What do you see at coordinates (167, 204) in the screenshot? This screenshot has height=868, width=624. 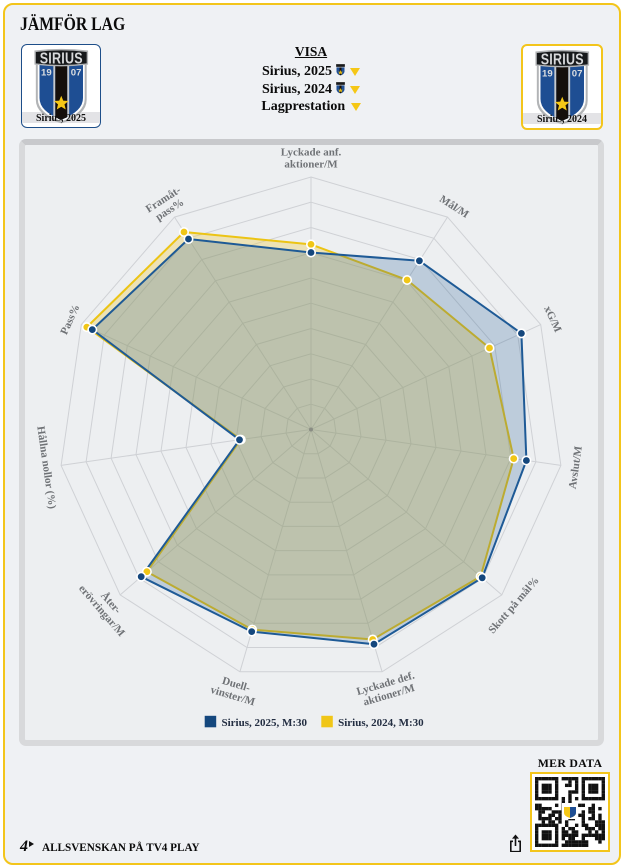 I see `svg-text: Framåt-pass%` at bounding box center [167, 204].